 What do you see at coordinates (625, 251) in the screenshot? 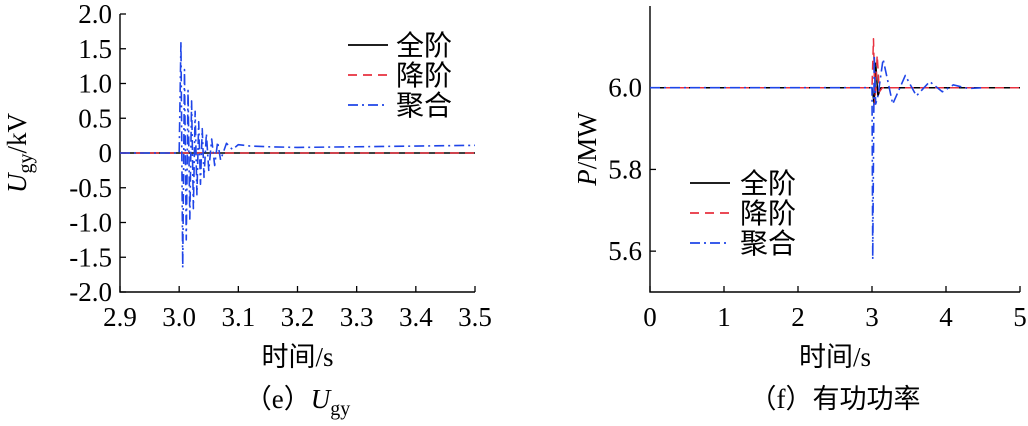
I see `y-tick-label: 5.6` at bounding box center [625, 251].